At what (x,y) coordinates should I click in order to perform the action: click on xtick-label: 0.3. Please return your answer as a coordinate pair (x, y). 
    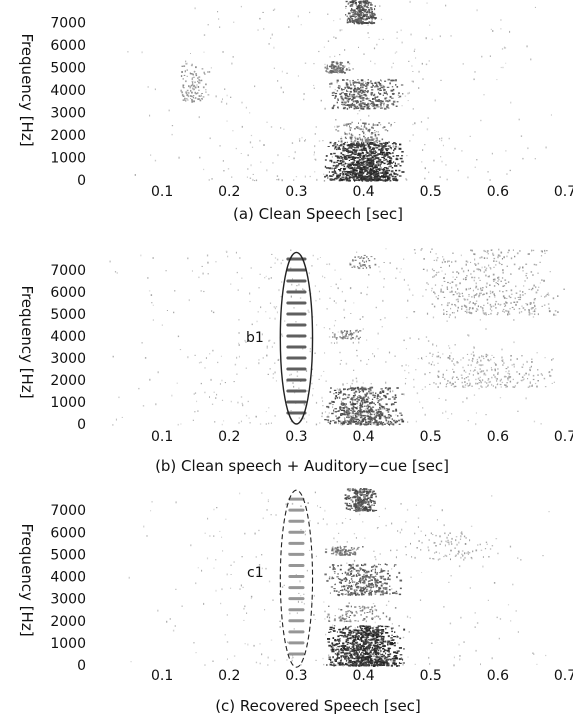
    Looking at the image, I should click on (296, 676).